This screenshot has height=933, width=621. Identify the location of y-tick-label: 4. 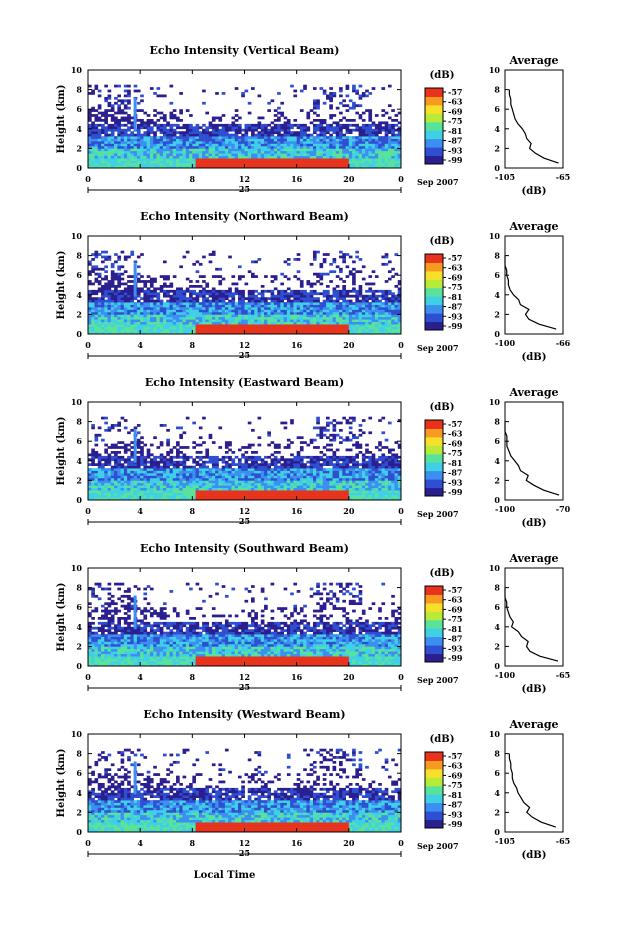
(79, 129).